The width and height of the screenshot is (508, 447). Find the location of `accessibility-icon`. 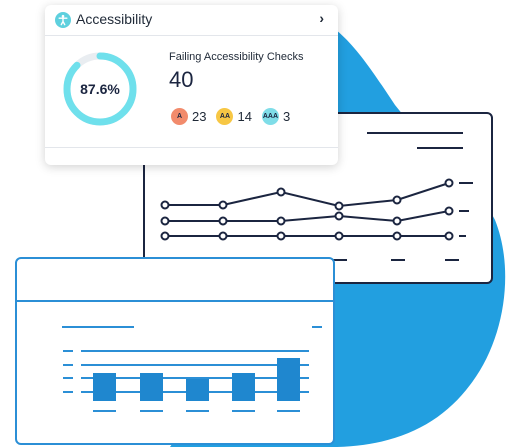

accessibility-icon is located at coordinates (63, 20).